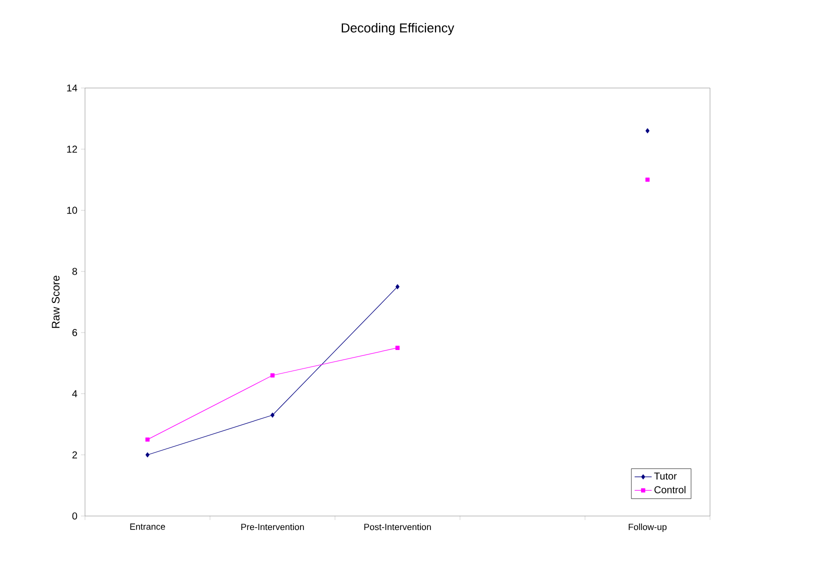 The width and height of the screenshot is (819, 562). I want to click on y-tick-label: 2, so click(74, 454).